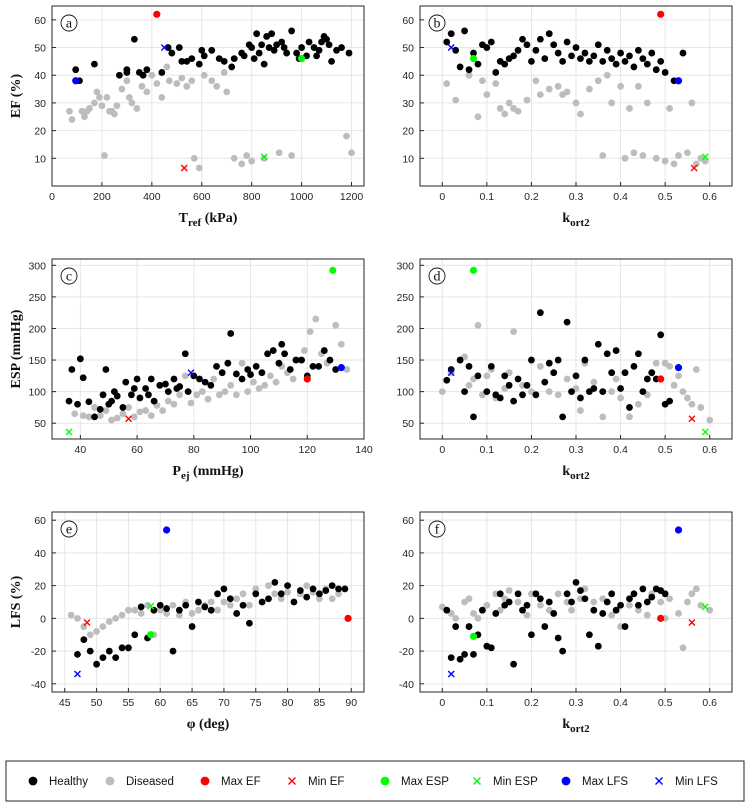  I want to click on x-tick-label: 1000, so click(302, 197).